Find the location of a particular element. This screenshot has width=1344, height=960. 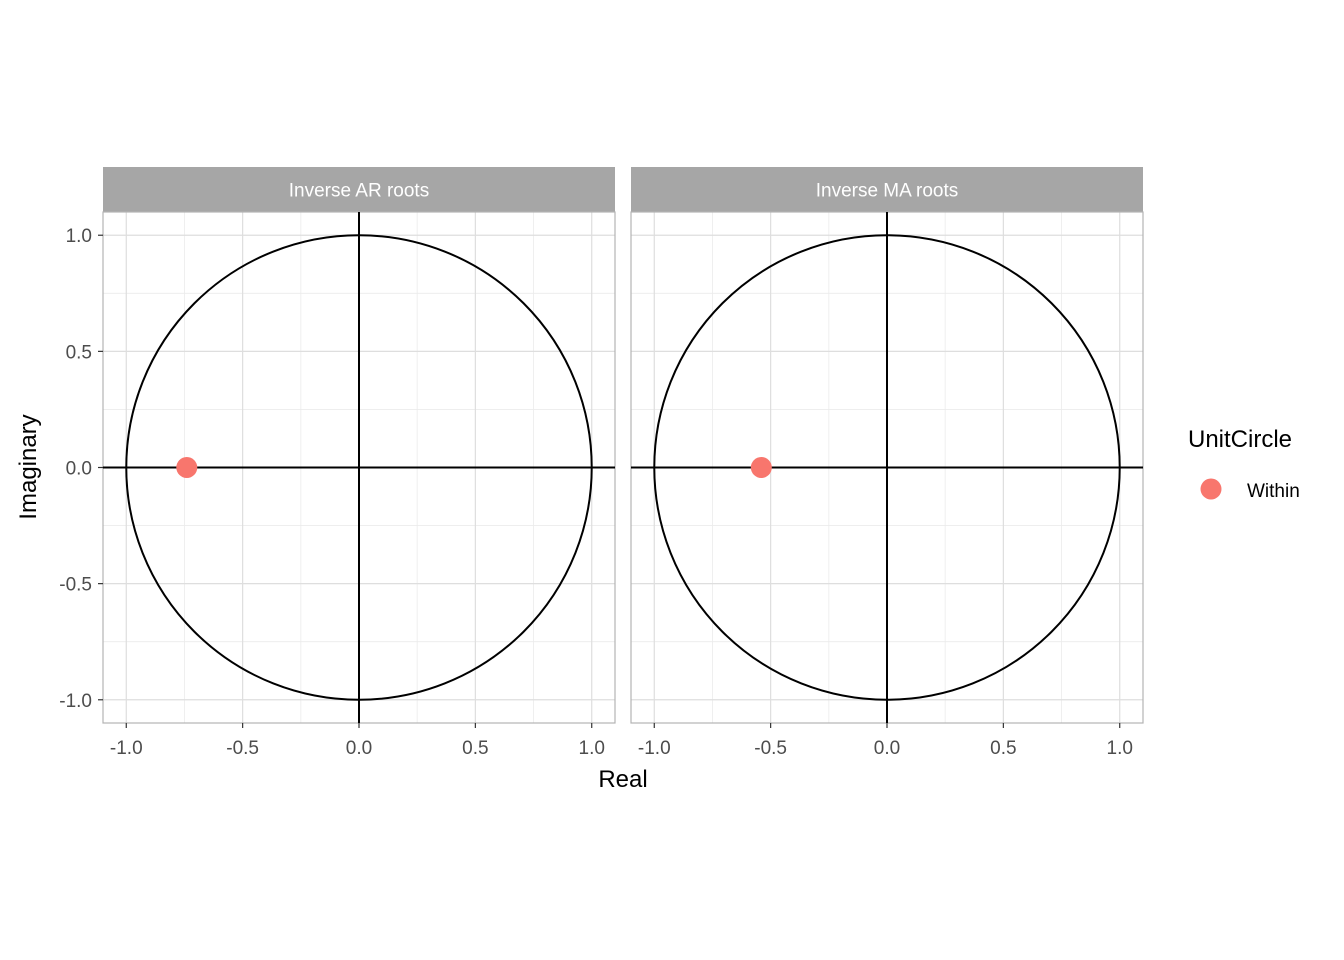

y-tick-label: -1.0 is located at coordinates (75, 701).